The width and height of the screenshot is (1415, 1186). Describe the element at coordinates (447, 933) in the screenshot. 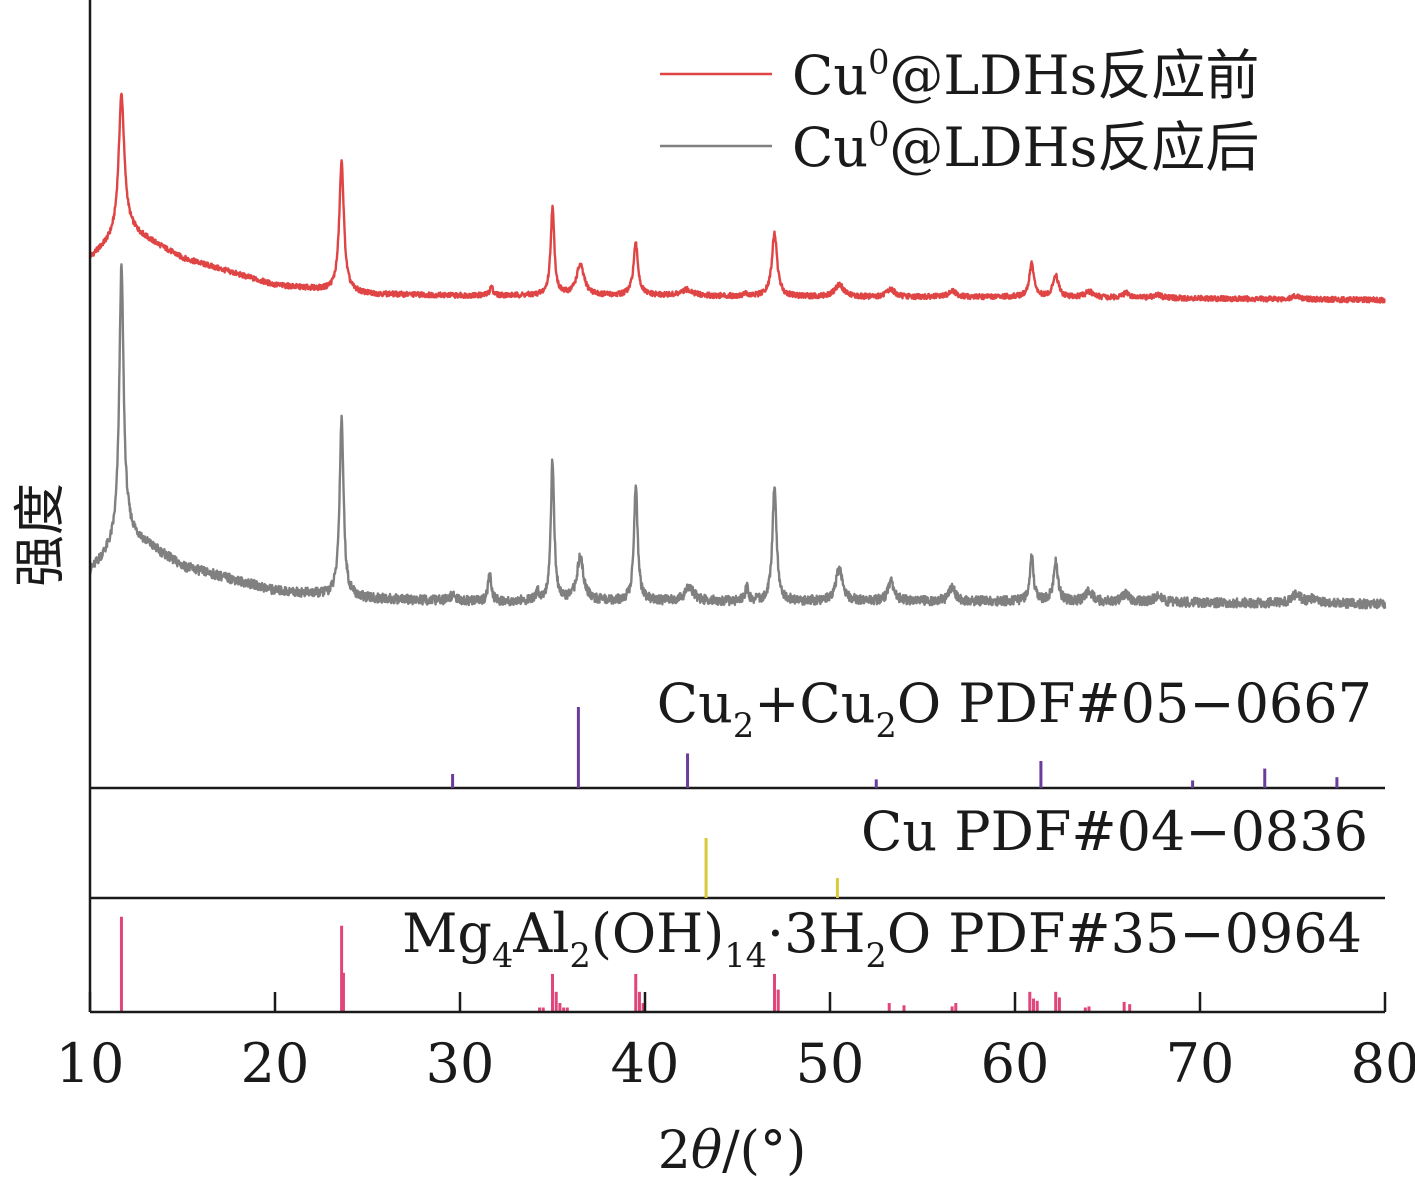

I see `reference-label-3-part: Mg` at that location.